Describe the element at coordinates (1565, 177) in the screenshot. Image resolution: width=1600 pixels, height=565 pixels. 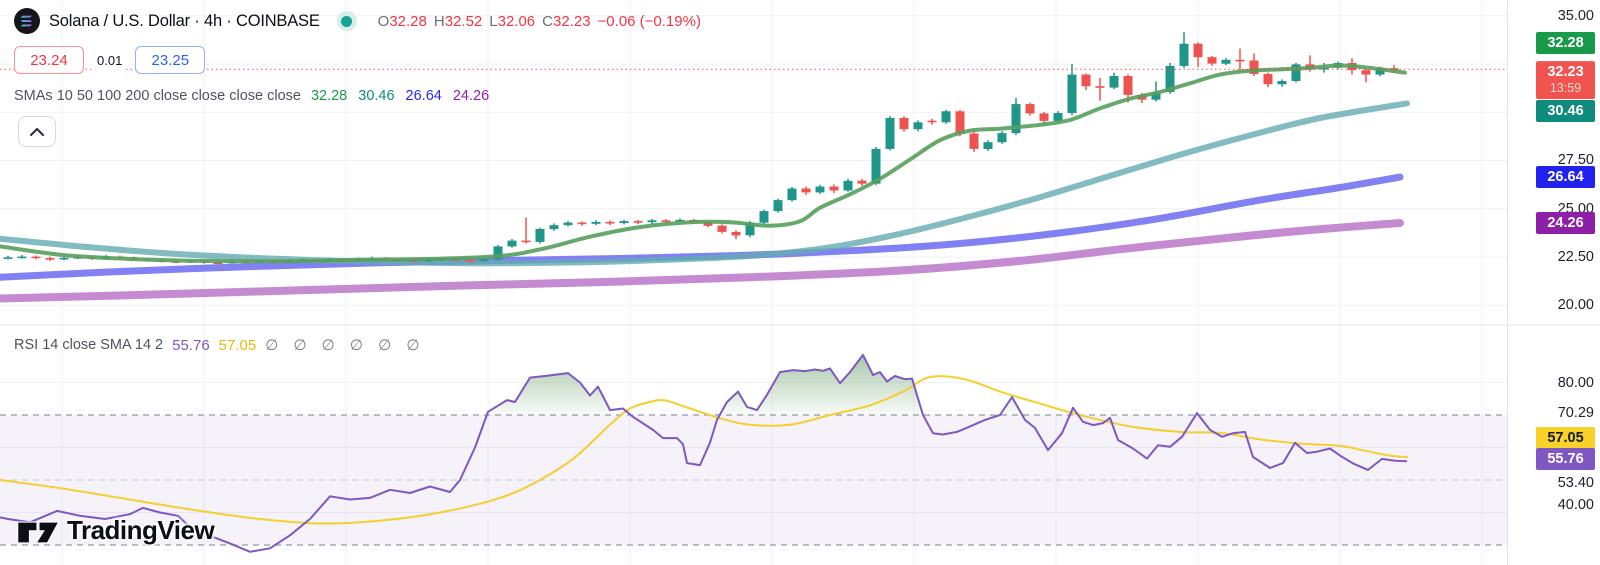
I see `scale-badge: 26.64` at that location.